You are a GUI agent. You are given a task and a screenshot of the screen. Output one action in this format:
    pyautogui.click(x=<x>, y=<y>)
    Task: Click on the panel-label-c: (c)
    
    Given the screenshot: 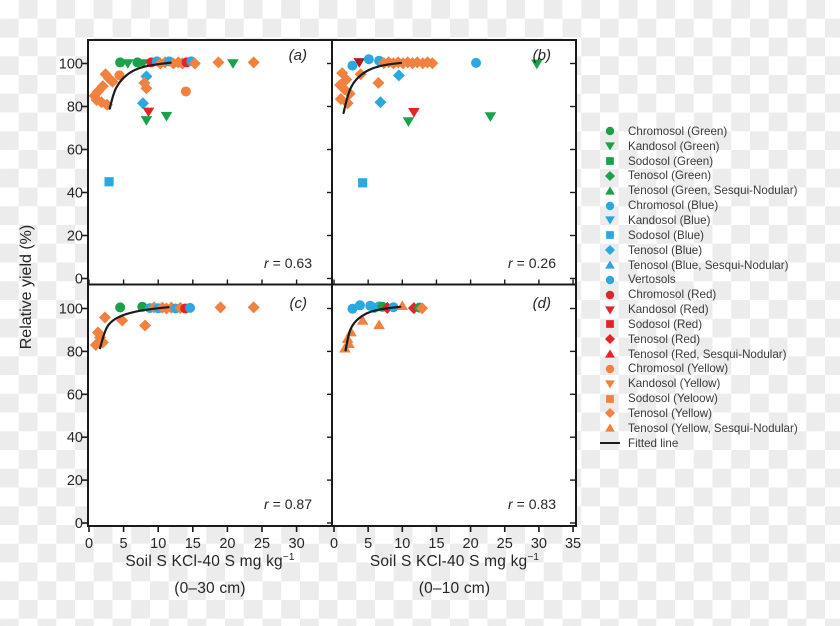 What is the action you would take?
    pyautogui.click(x=299, y=303)
    